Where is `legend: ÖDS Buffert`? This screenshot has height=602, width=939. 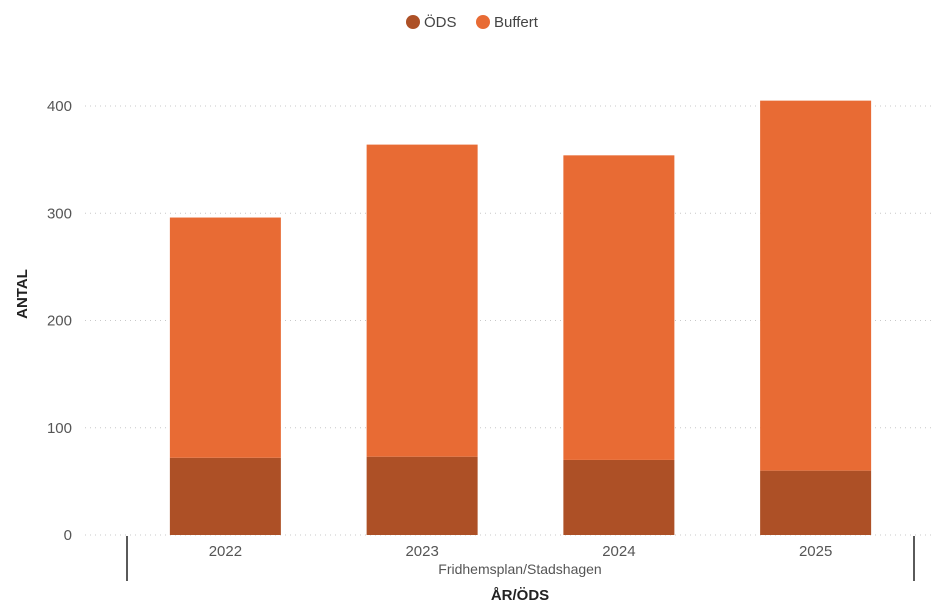
legend: ÖDS Buffert is located at coordinates (472, 22).